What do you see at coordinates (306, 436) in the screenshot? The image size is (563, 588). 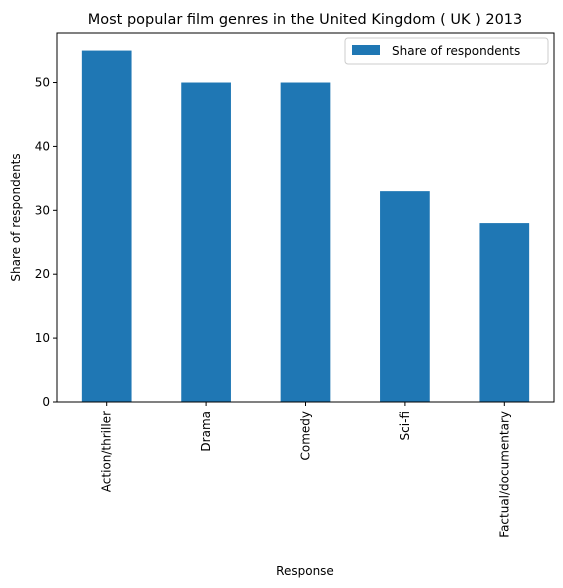 I see `x-tick-label: Comedy` at bounding box center [306, 436].